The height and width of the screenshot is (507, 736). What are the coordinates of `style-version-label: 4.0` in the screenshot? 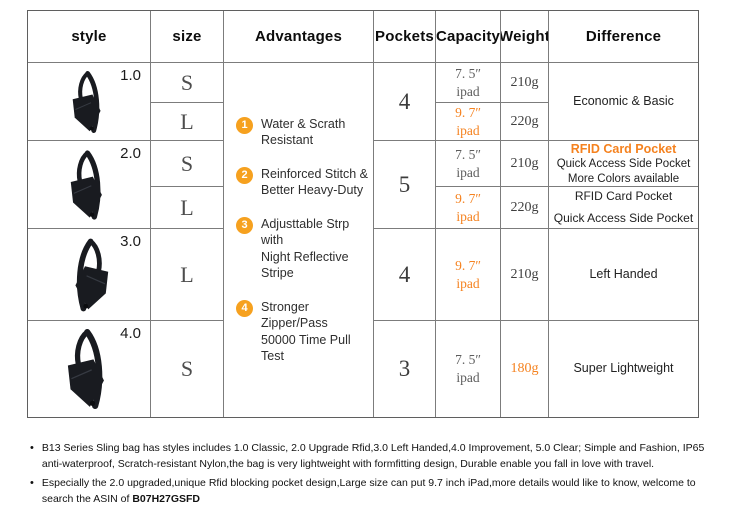 It's located at (130, 333).